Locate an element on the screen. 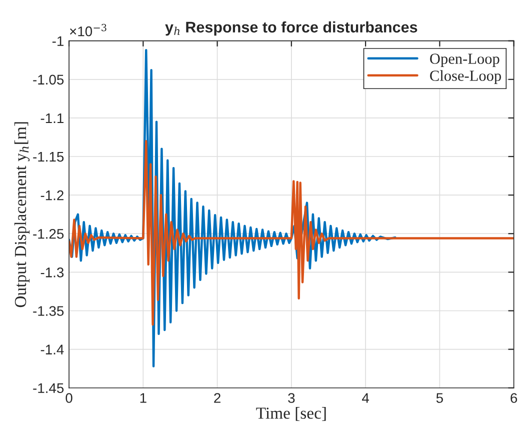  x-tick-label: 0 is located at coordinates (69, 398).